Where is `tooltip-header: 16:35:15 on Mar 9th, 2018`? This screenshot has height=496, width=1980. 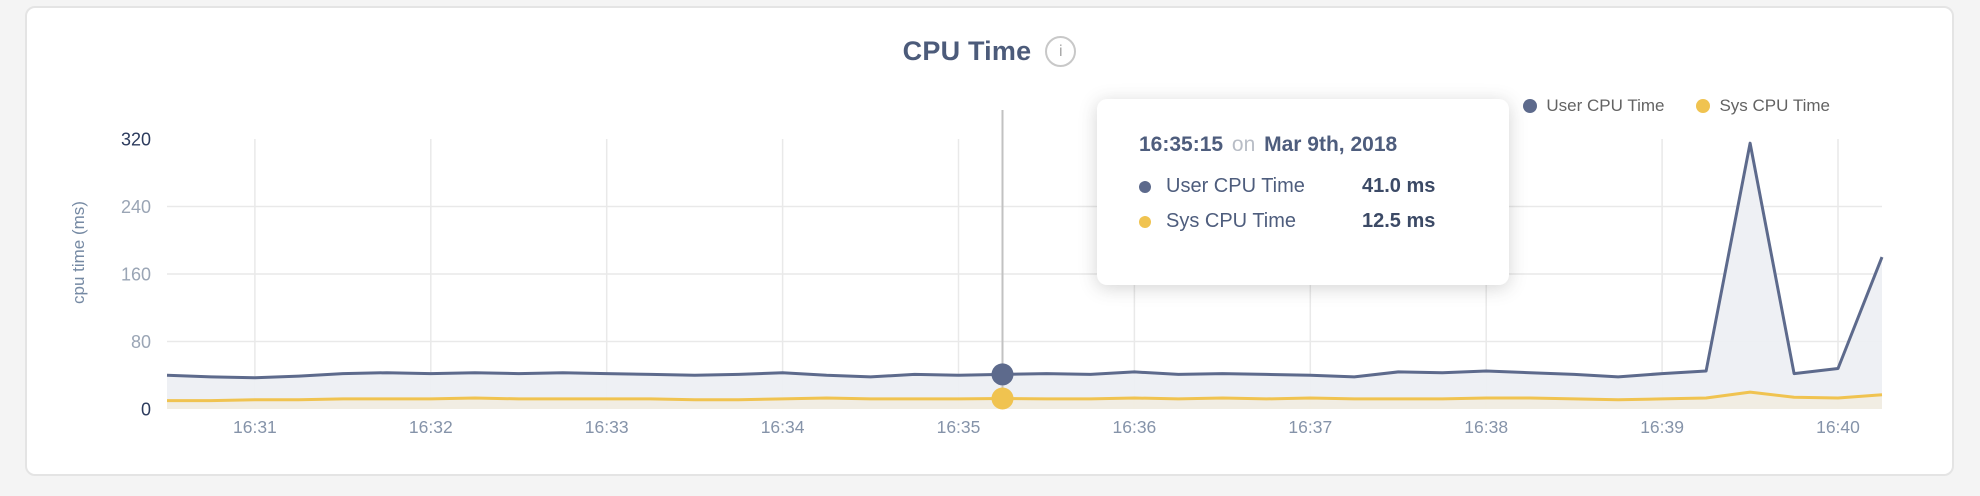
tooltip-header: 16:35:15 on Mar 9th, 2018 is located at coordinates (1310, 145).